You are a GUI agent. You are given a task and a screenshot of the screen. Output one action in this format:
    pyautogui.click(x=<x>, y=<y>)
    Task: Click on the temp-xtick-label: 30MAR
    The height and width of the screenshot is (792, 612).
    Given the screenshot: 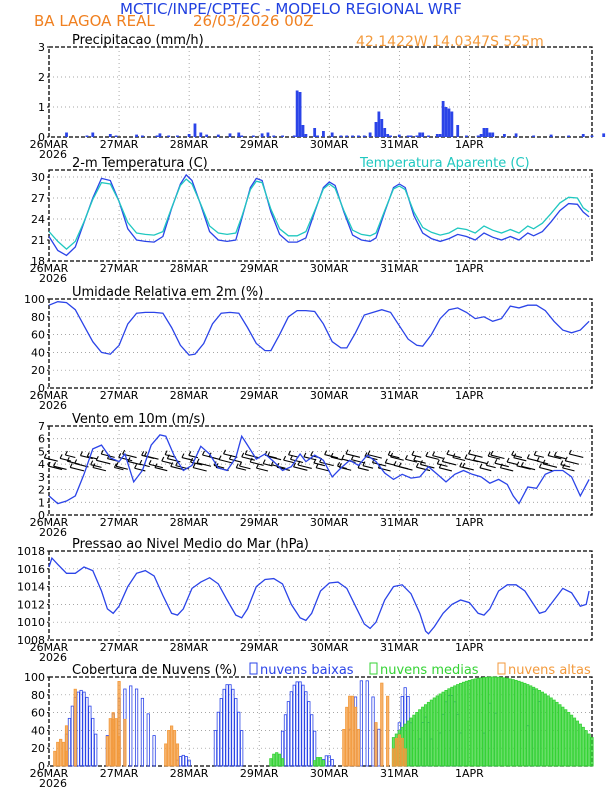 What is the action you would take?
    pyautogui.click(x=329, y=268)
    